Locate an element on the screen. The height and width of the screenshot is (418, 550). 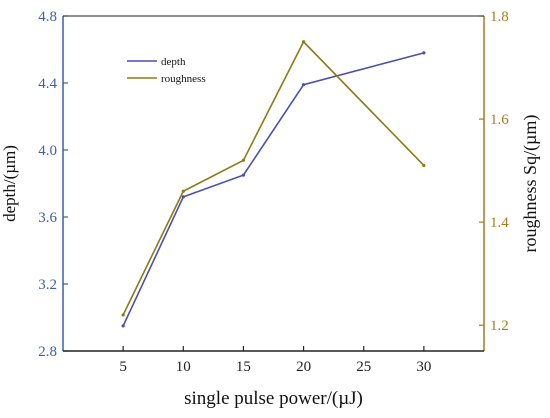
x-tick-label: 10 is located at coordinates (183, 367).